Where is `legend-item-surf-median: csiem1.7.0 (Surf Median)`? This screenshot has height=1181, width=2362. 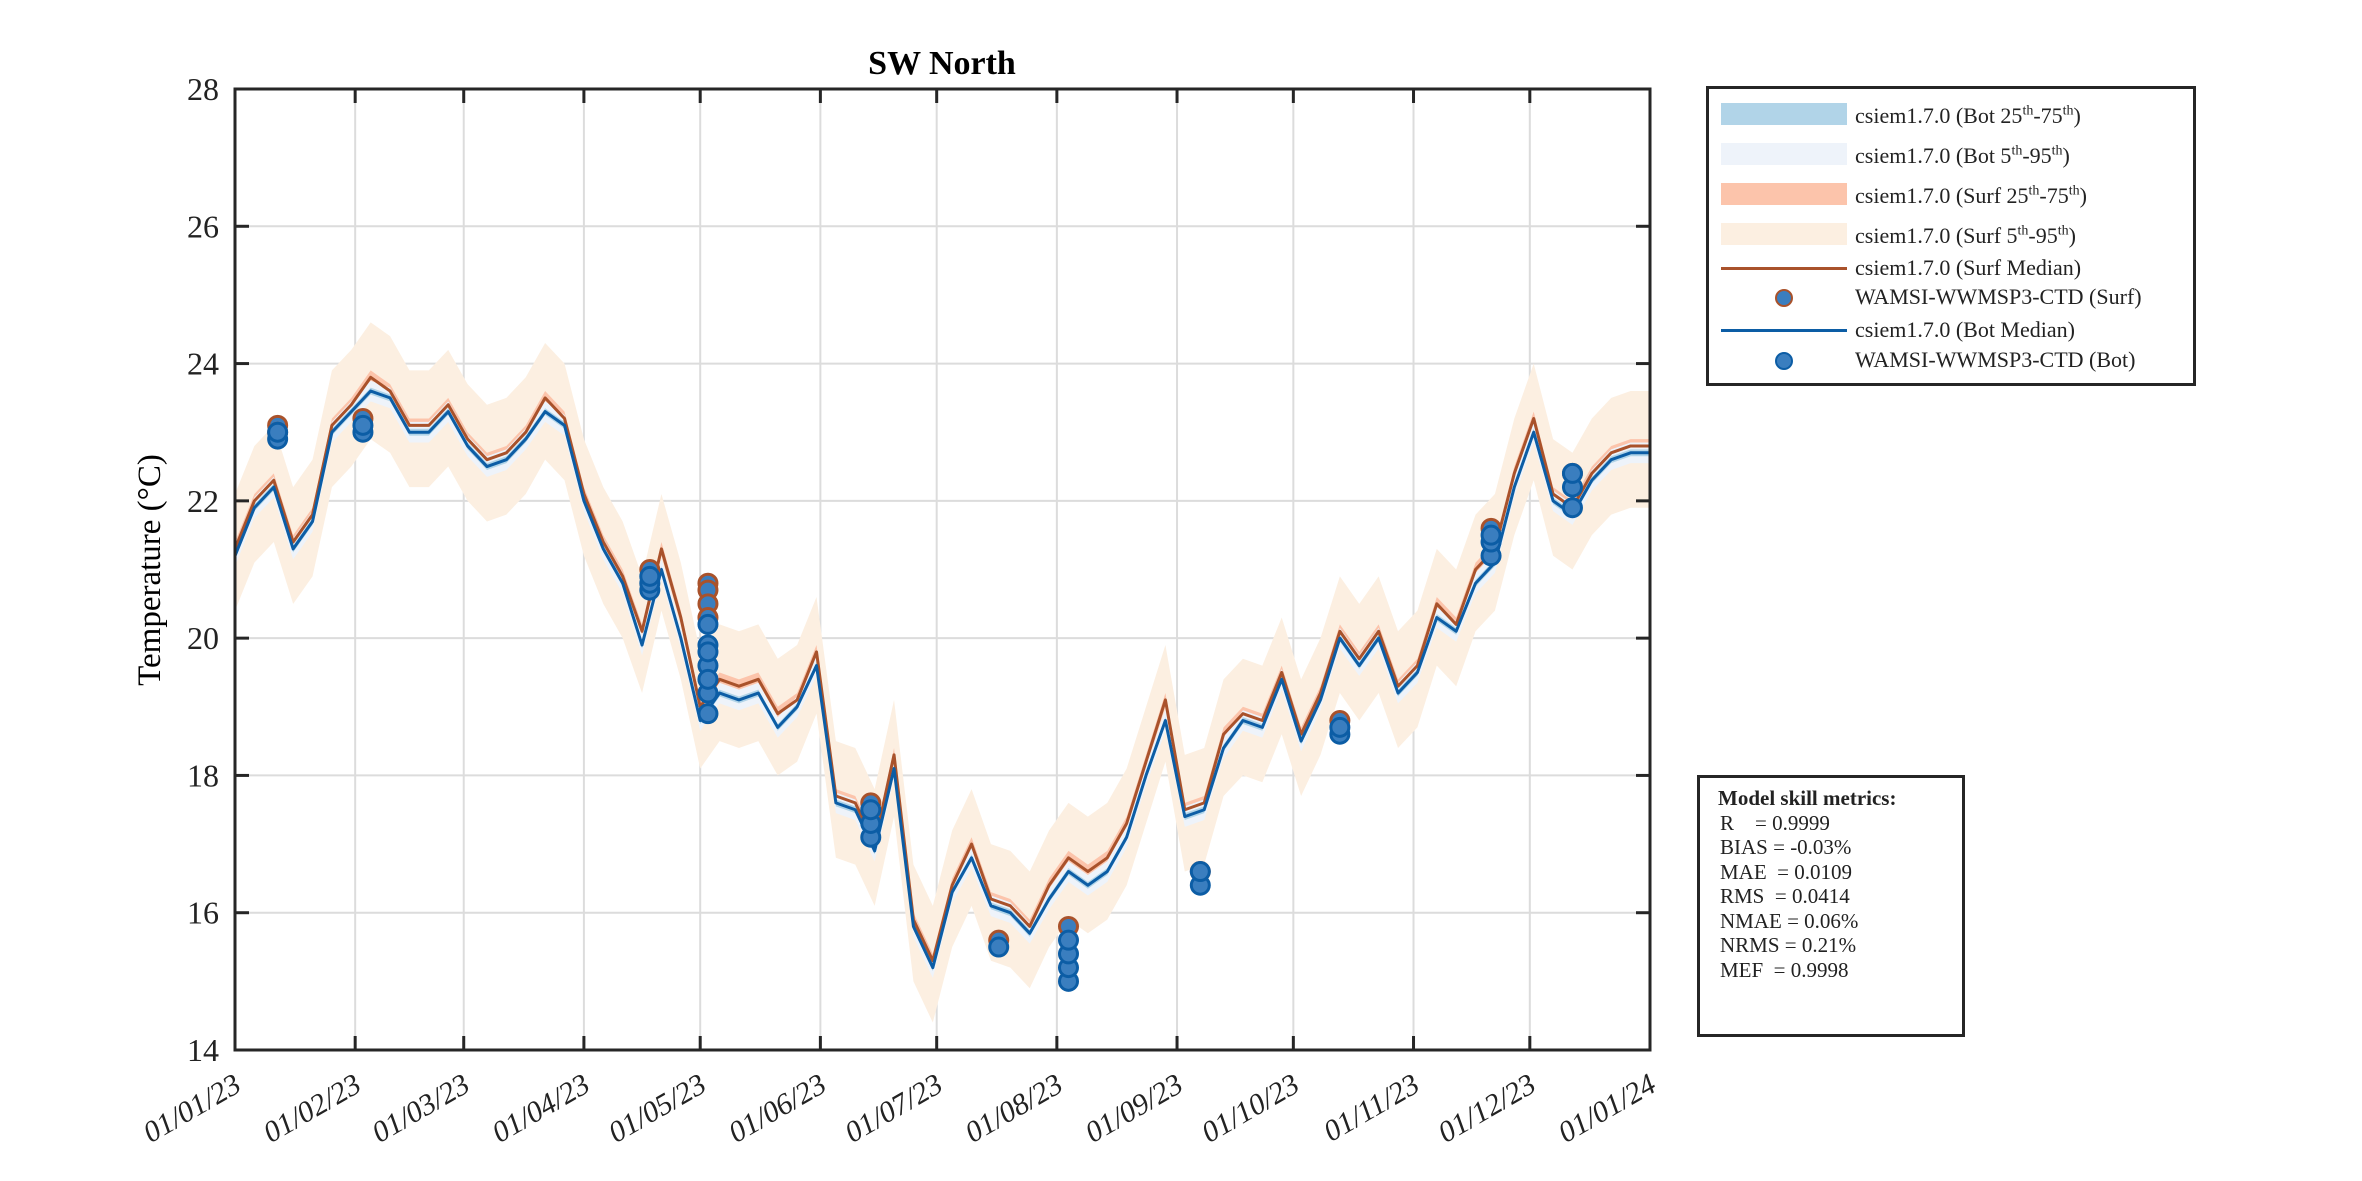
legend-item-surf-median: csiem1.7.0 (Surf Median) is located at coordinates (1951, 268).